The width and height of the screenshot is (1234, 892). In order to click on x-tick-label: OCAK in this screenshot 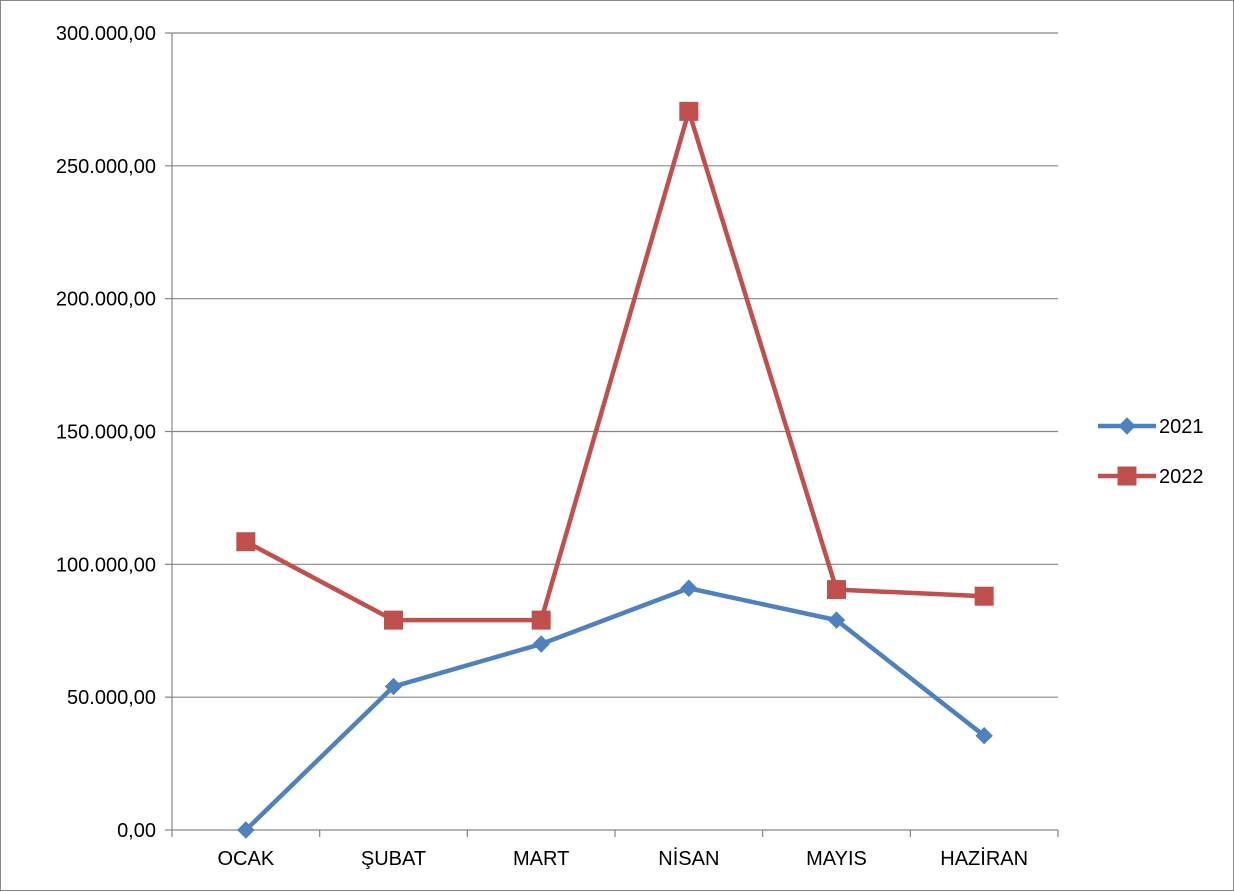, I will do `click(245, 859)`.